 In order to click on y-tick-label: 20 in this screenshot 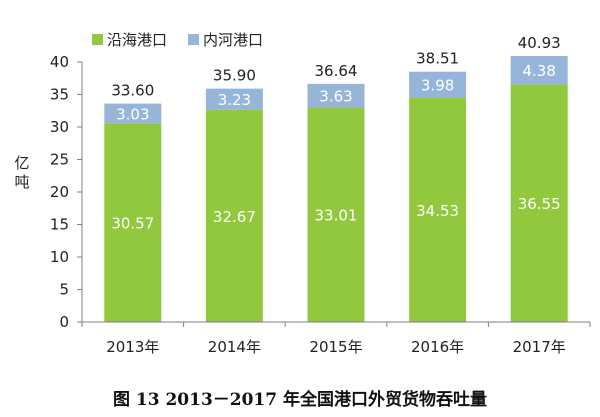, I will do `click(59, 192)`.